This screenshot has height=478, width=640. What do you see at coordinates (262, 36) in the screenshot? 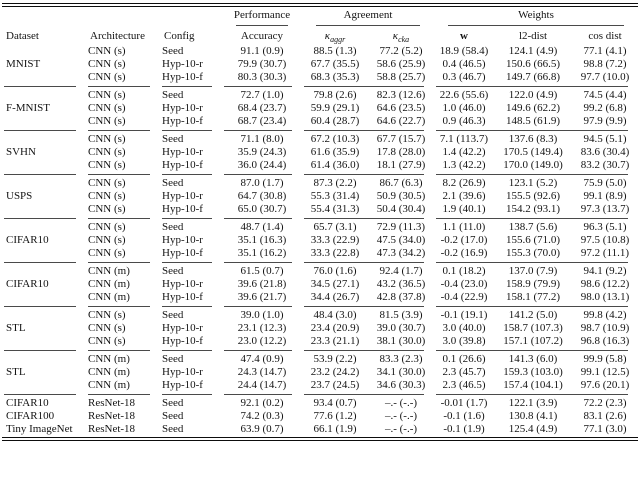
I see `accuracy-column-header: Accuracy` at bounding box center [262, 36].